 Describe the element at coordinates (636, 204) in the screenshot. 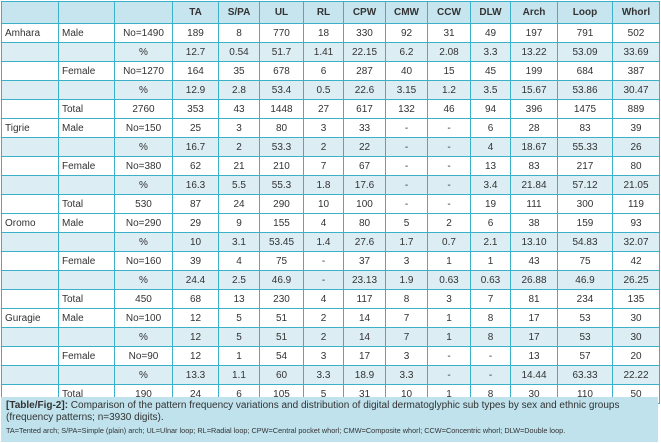

I see `table-cell: 119` at that location.